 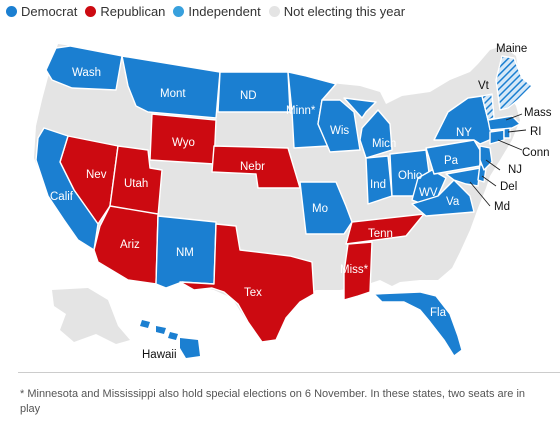 I want to click on footnote-divider, so click(x=289, y=372).